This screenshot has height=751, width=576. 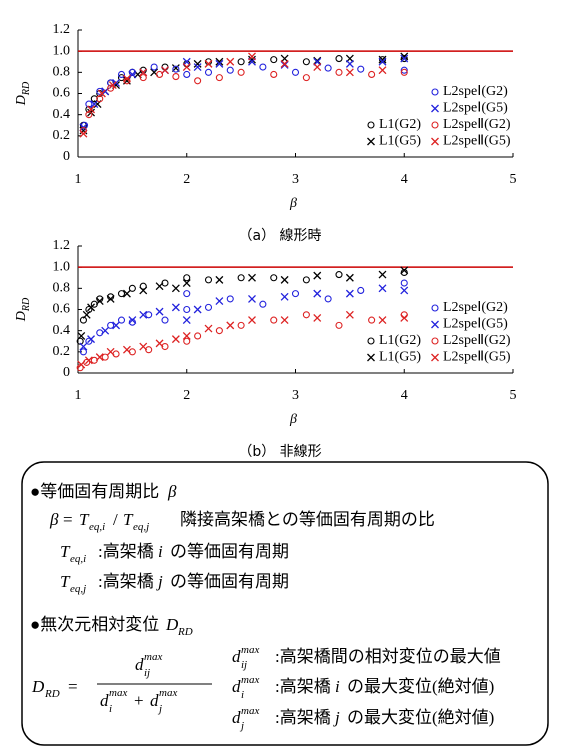 I want to click on symbol: T, so click(x=128, y=519).